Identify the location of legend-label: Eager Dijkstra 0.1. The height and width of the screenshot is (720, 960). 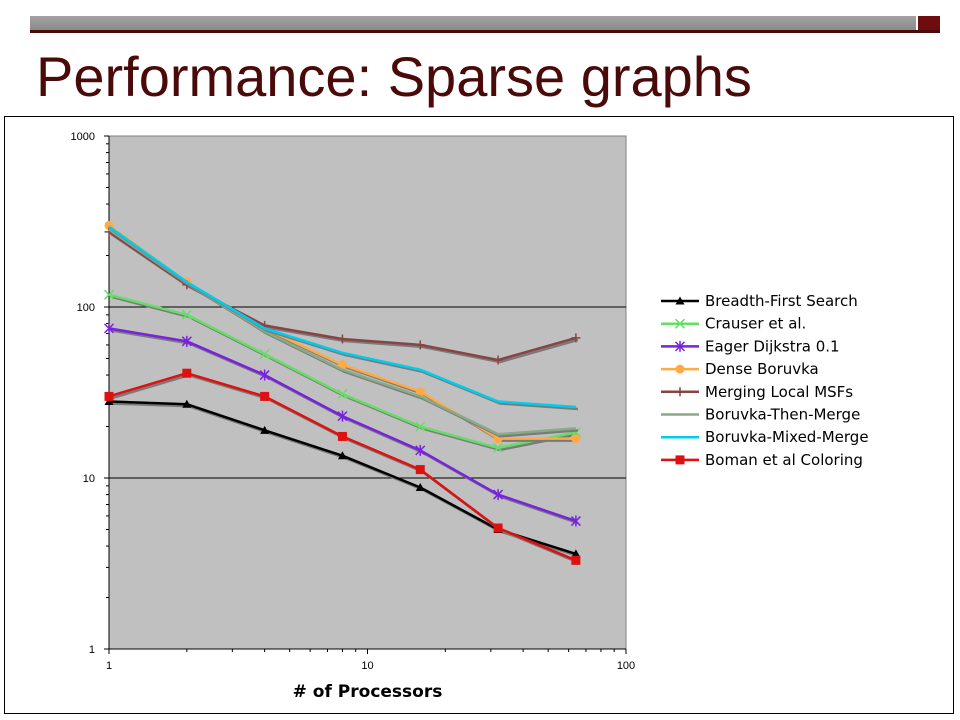
(772, 346).